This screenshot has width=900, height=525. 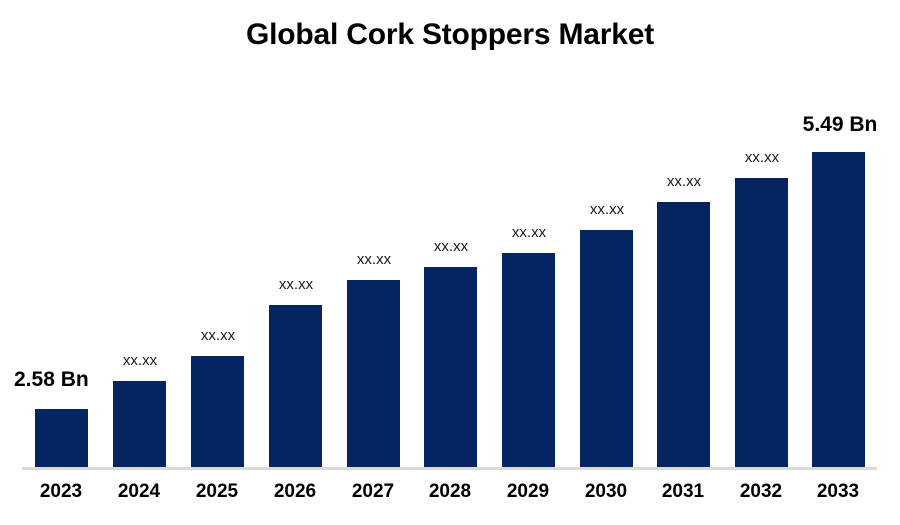 What do you see at coordinates (295, 386) in the screenshot?
I see `bar-2026` at bounding box center [295, 386].